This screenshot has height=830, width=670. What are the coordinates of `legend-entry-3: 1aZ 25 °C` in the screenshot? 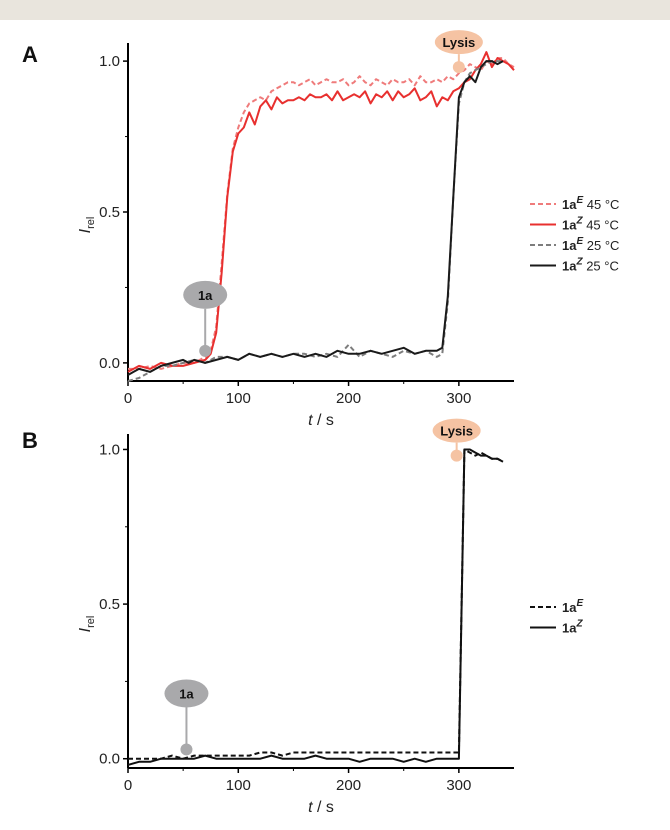 It's located at (590, 265).